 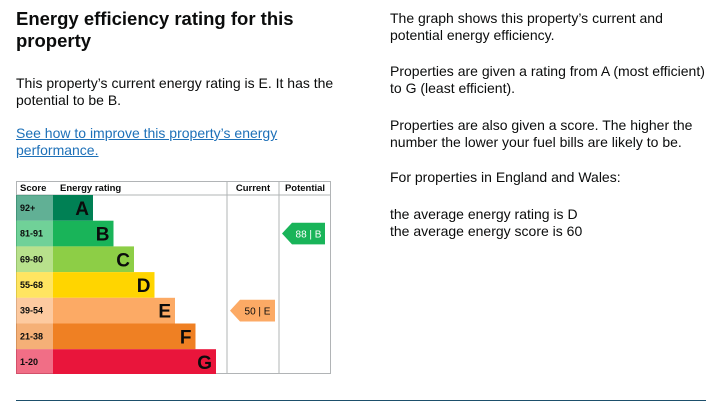 What do you see at coordinates (73, 208) in the screenshot?
I see `band-bar-a` at bounding box center [73, 208].